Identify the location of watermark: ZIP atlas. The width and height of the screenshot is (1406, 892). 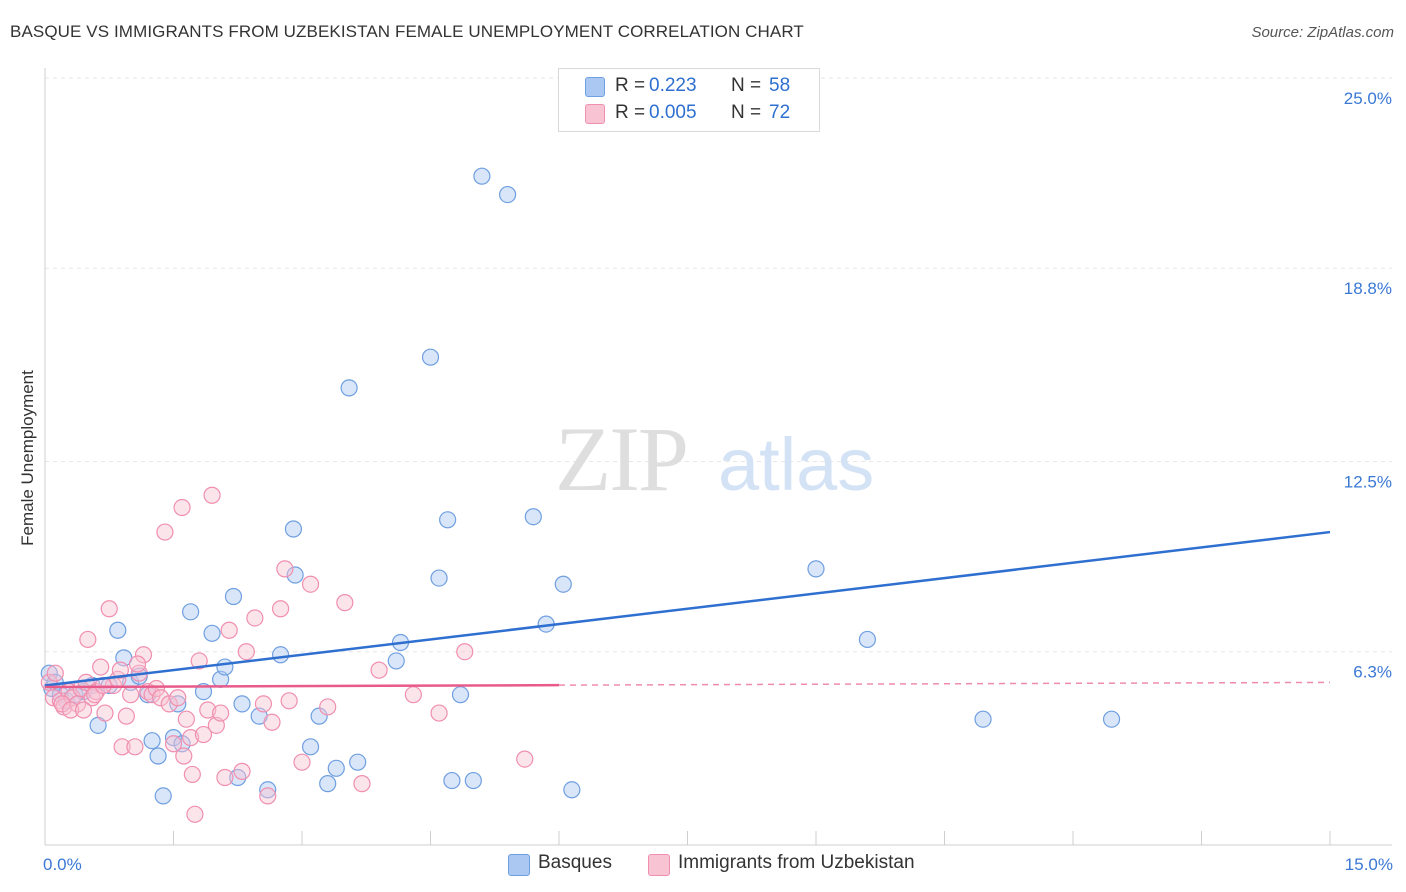
(714, 459).